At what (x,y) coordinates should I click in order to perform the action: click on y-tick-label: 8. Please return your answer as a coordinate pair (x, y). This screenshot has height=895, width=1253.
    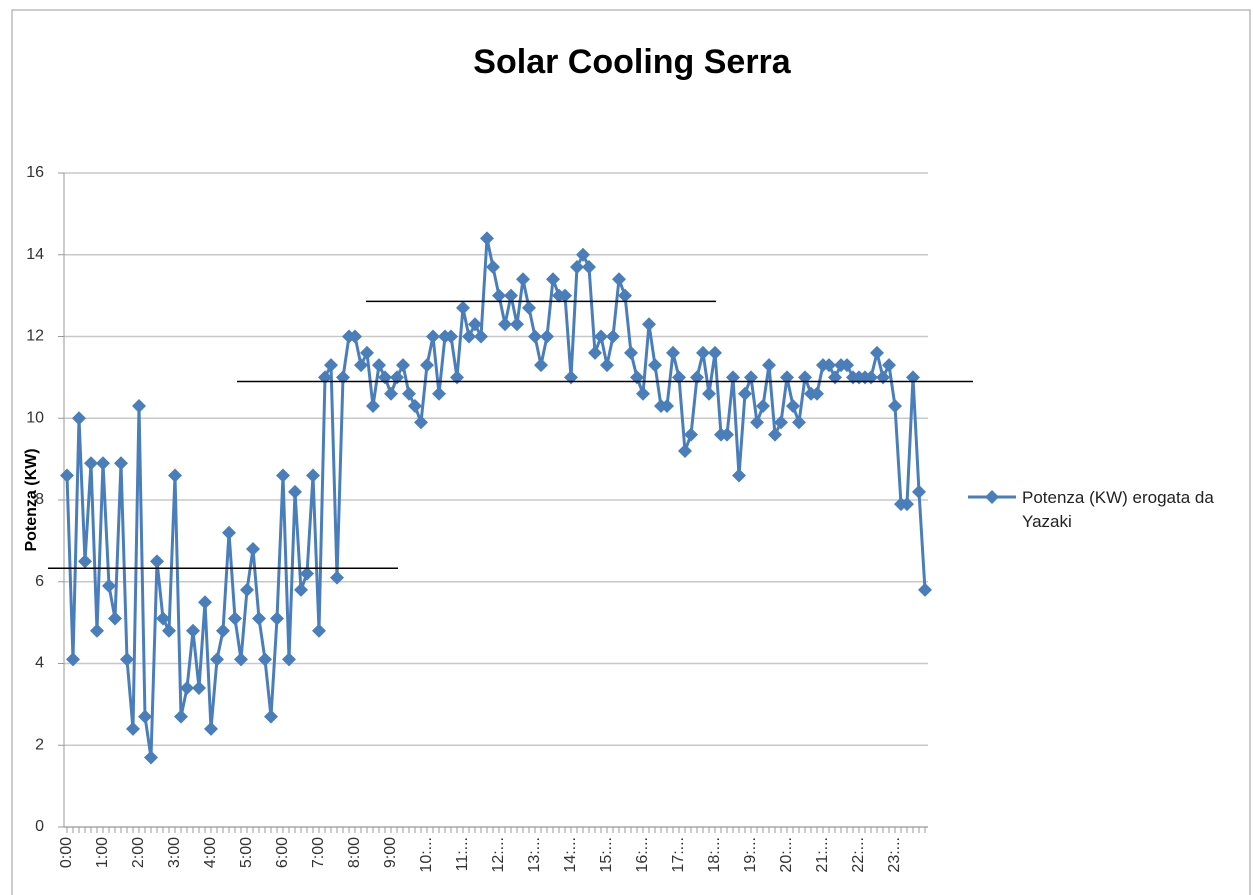
    Looking at the image, I should click on (39, 499).